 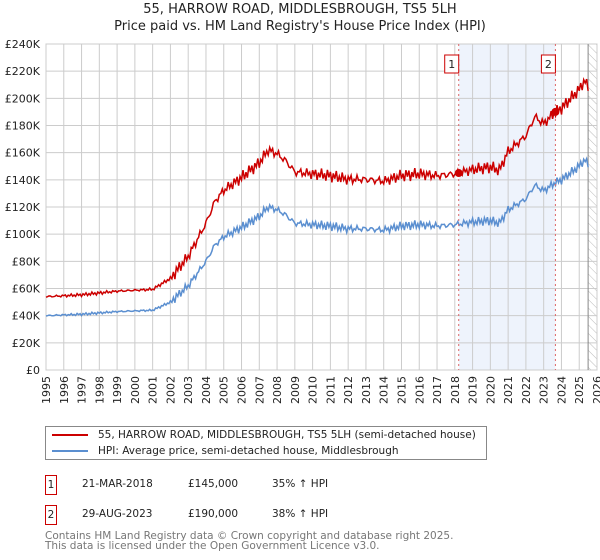 I want to click on x-tick-label: 2010, so click(x=313, y=390).